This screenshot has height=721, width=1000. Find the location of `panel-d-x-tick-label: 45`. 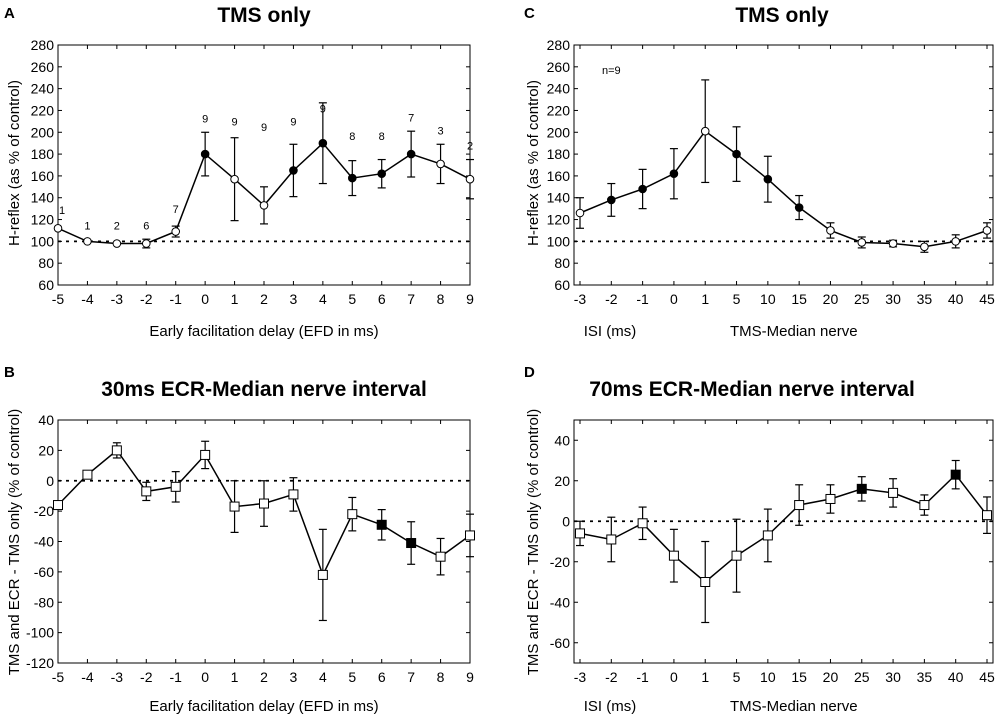

panel-d-x-tick-label: 45 is located at coordinates (987, 677).